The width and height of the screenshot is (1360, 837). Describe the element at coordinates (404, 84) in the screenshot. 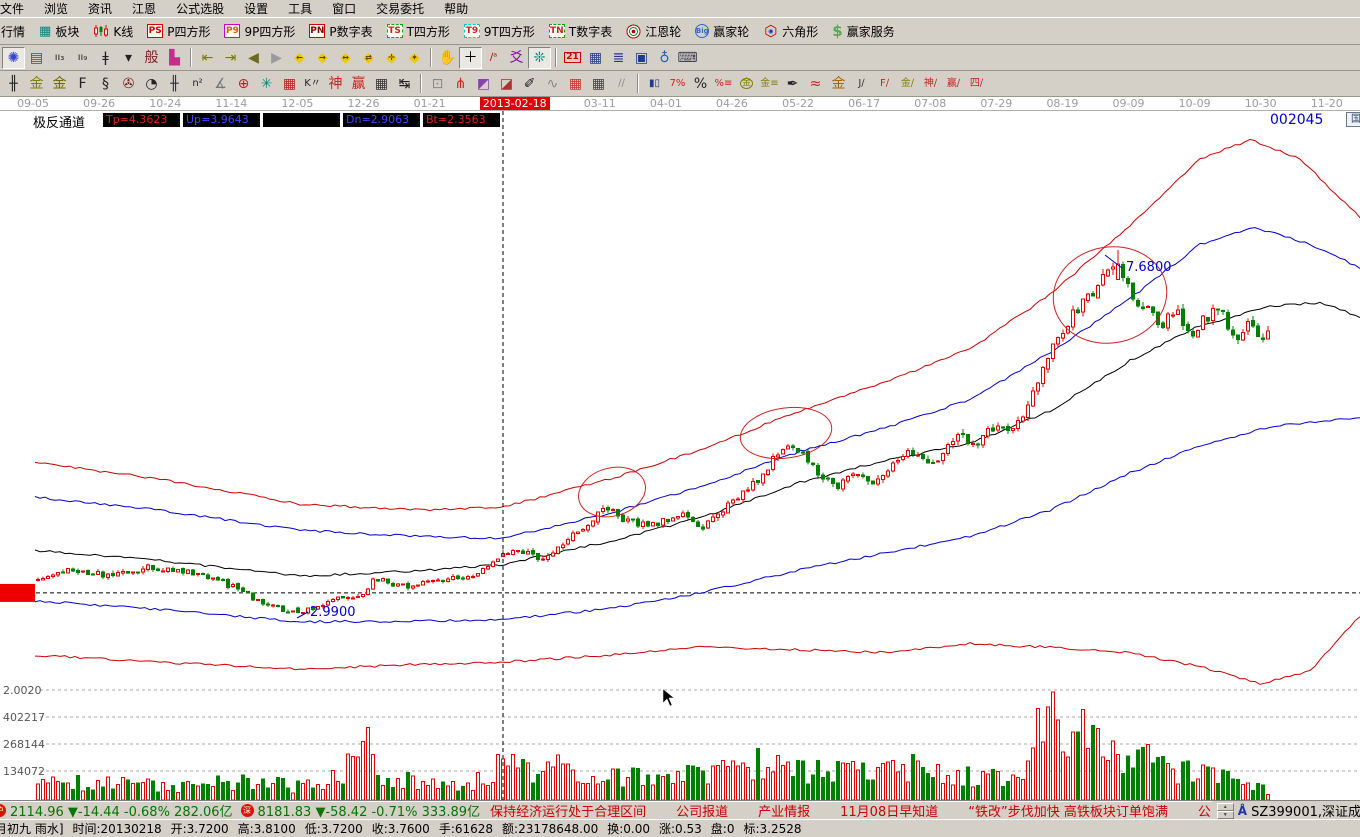

I see `width-measure-icon: ↹` at that location.